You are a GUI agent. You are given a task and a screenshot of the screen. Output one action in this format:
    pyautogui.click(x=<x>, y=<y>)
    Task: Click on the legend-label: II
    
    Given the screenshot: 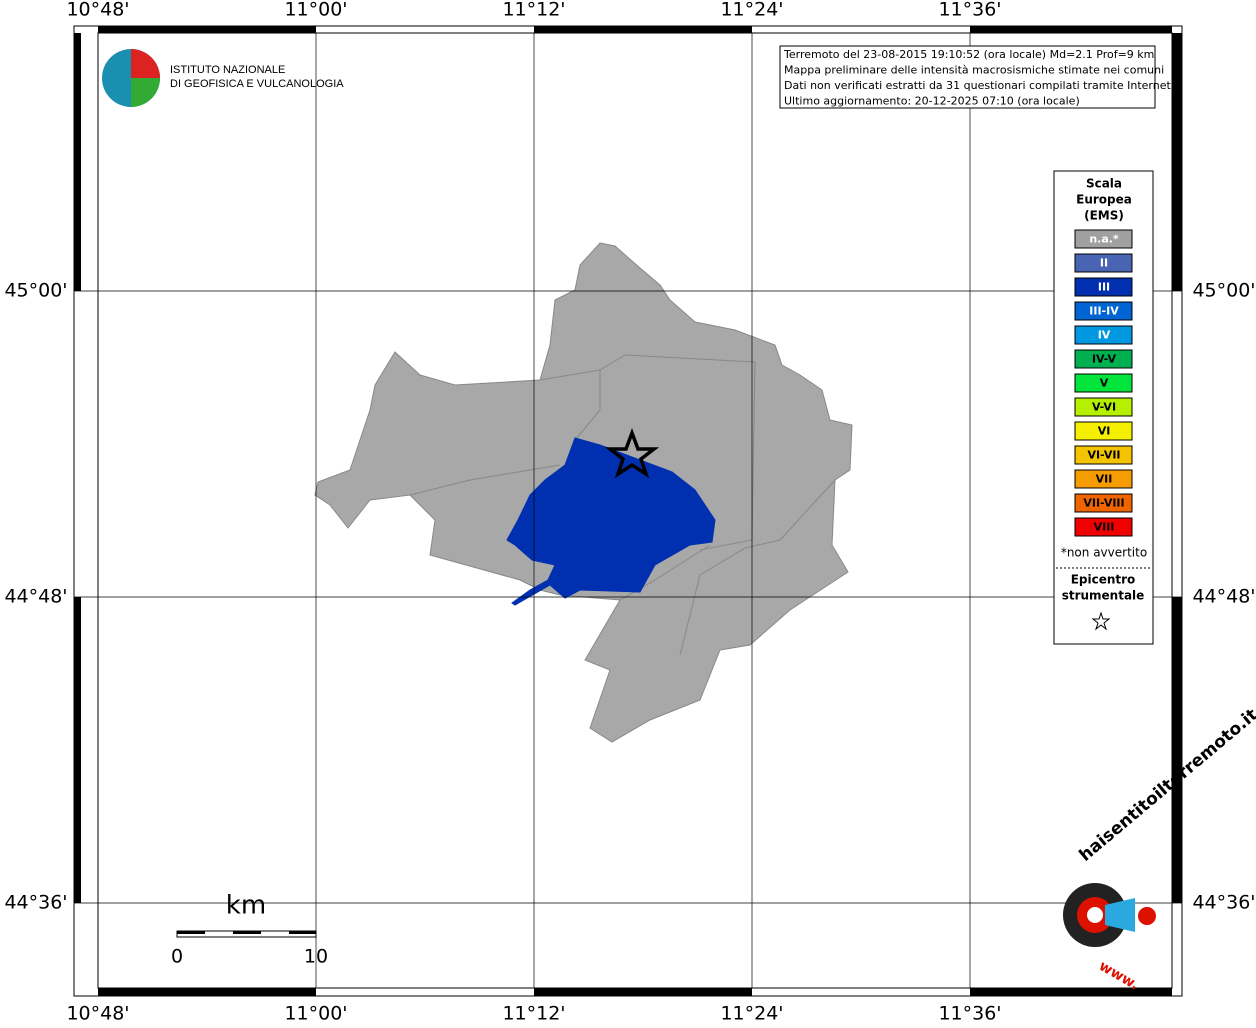 What is the action you would take?
    pyautogui.click(x=1104, y=263)
    